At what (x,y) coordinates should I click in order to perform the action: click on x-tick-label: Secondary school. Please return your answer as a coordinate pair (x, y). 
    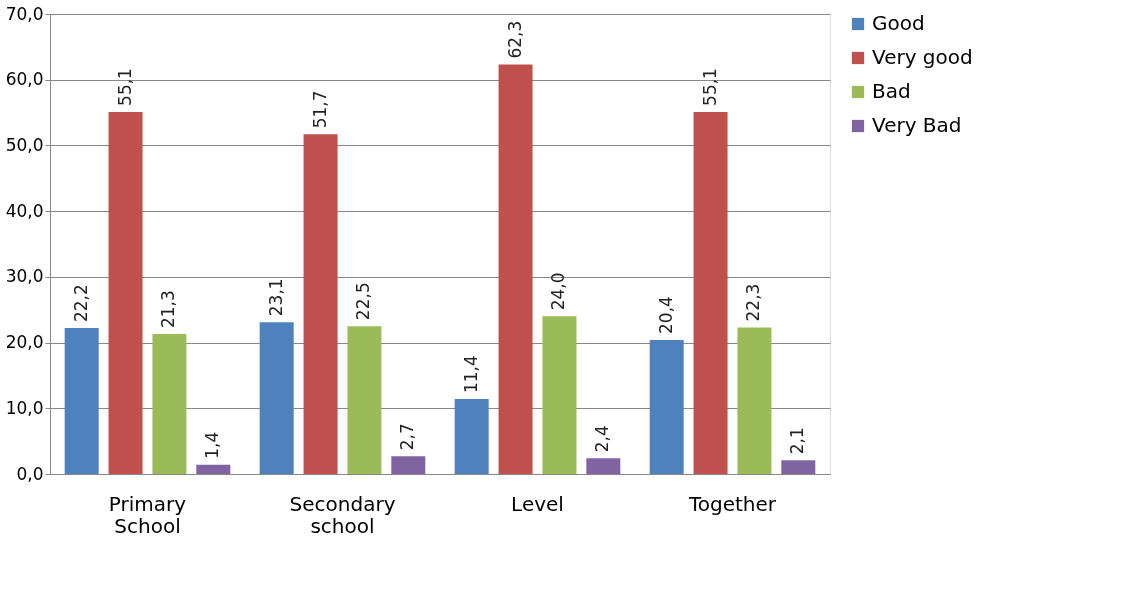
    Looking at the image, I should click on (342, 514).